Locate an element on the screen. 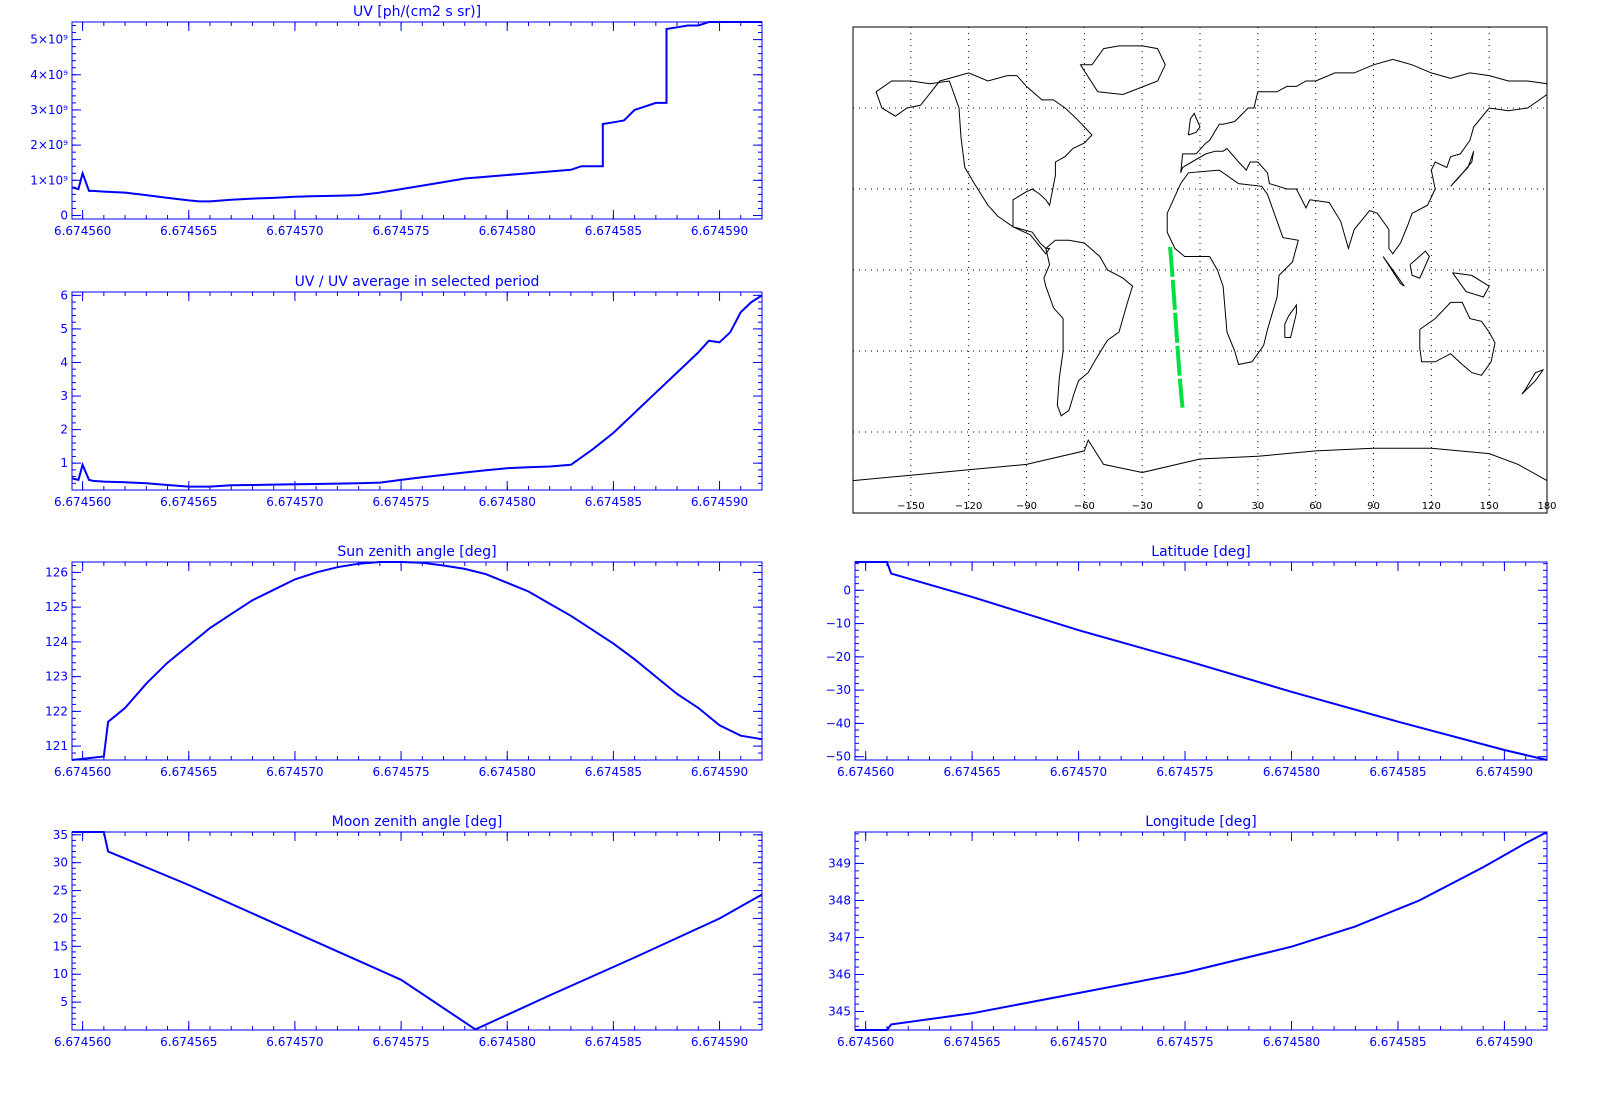 The height and width of the screenshot is (1100, 1600). y-tick-label: 2 is located at coordinates (64, 430).